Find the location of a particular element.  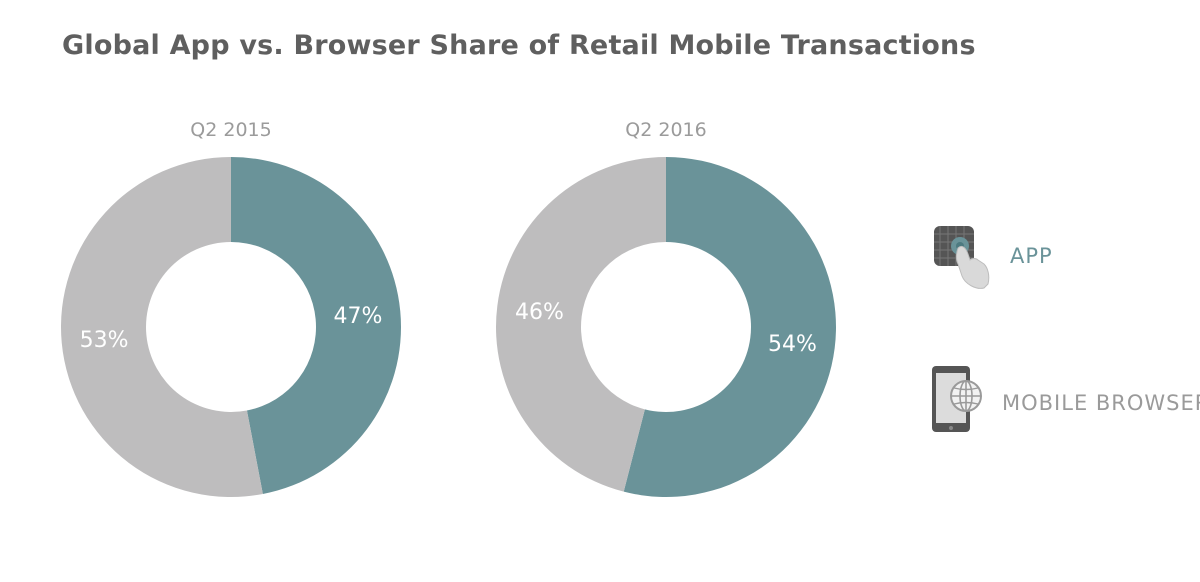

data-label-app: 47% is located at coordinates (357, 316).